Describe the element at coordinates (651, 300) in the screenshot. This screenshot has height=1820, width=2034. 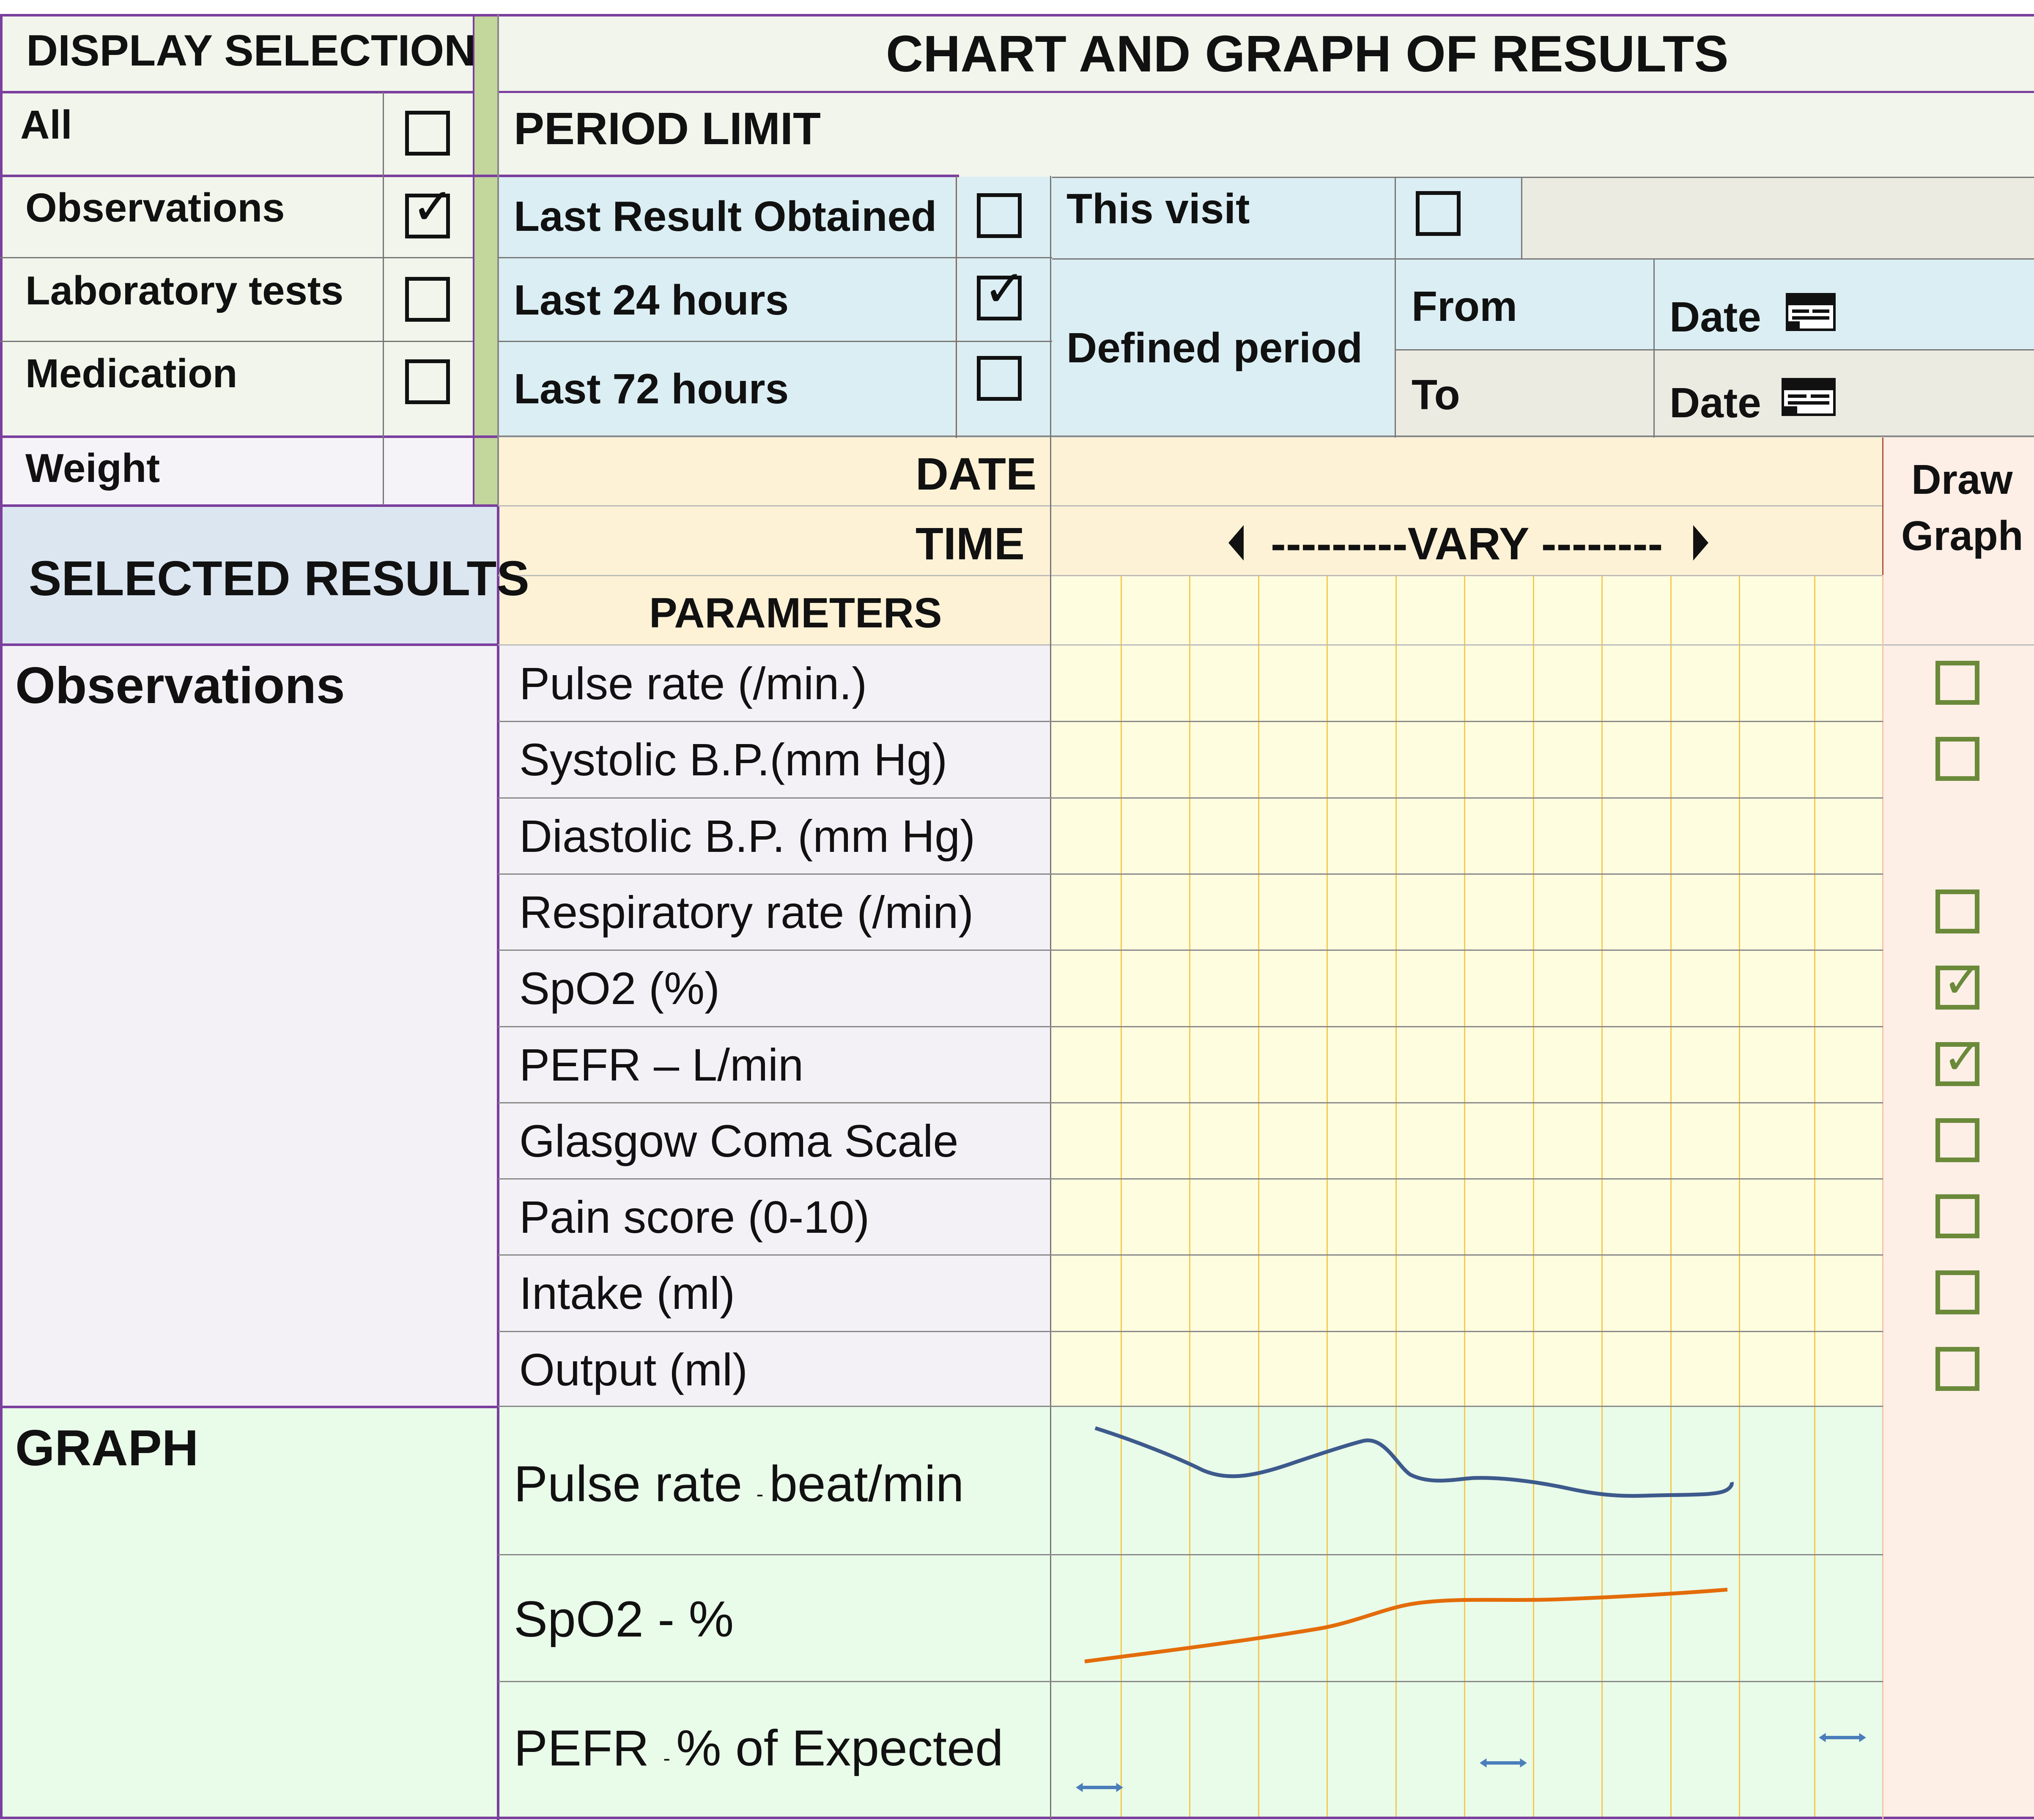
I see `period-last-24-label: Last 24 hours` at that location.